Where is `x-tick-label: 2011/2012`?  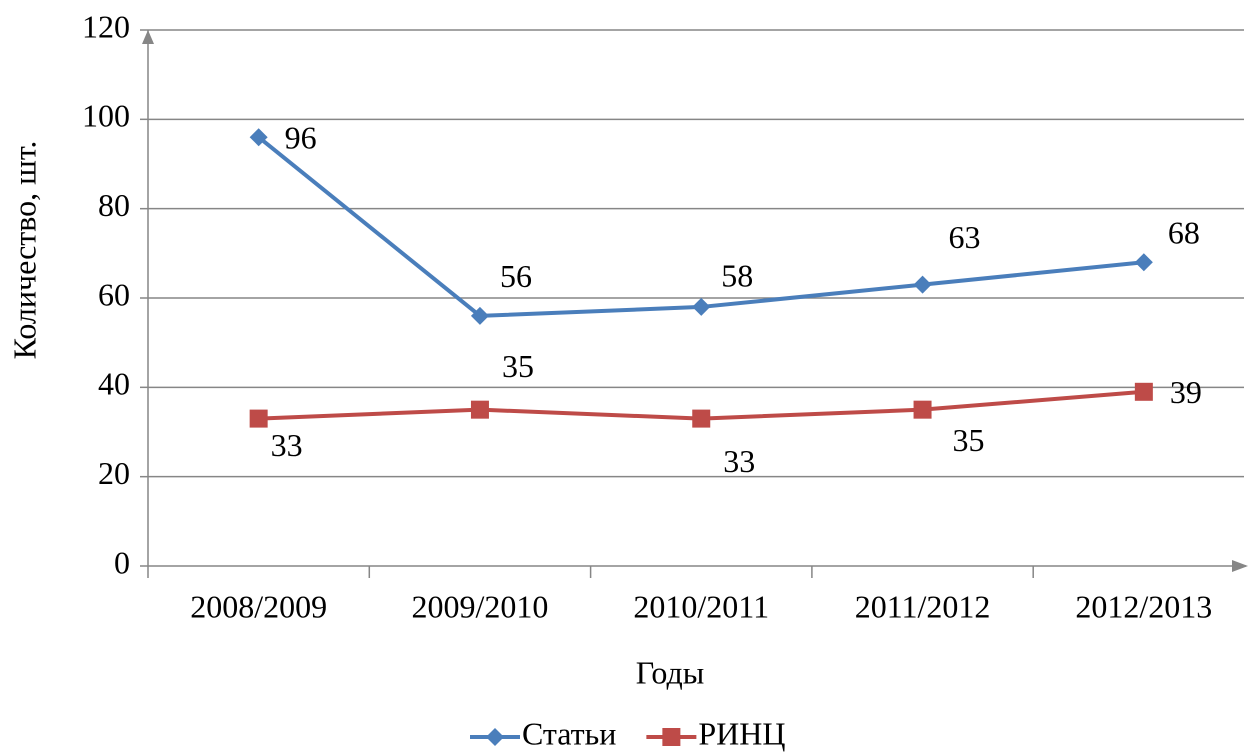 x-tick-label: 2011/2012 is located at coordinates (923, 606).